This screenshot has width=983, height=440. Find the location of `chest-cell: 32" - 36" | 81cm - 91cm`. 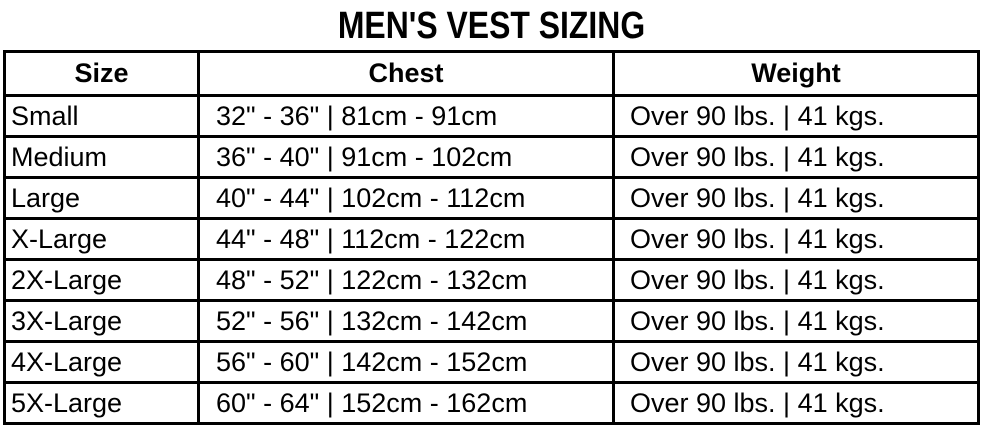

chest-cell: 32" - 36" | 81cm - 91cm is located at coordinates (406, 116).